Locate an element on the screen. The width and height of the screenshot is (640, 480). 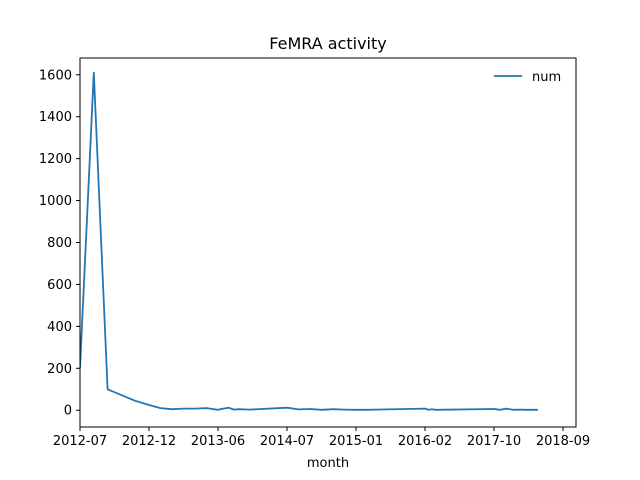
x-tick-label: 2018-09 is located at coordinates (563, 441).